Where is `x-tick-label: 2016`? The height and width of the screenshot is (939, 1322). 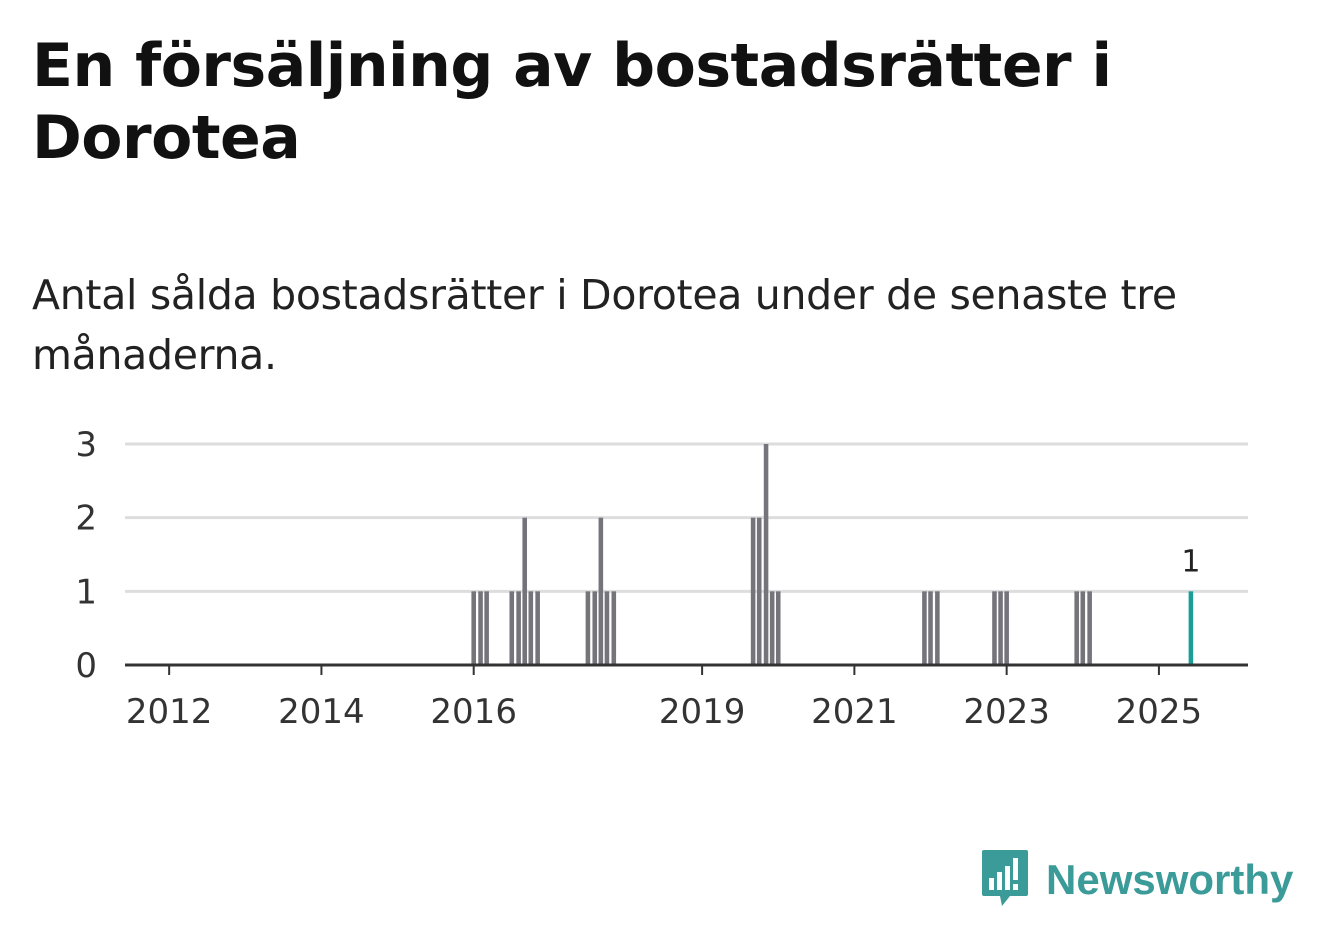
x-tick-label: 2016 is located at coordinates (473, 712).